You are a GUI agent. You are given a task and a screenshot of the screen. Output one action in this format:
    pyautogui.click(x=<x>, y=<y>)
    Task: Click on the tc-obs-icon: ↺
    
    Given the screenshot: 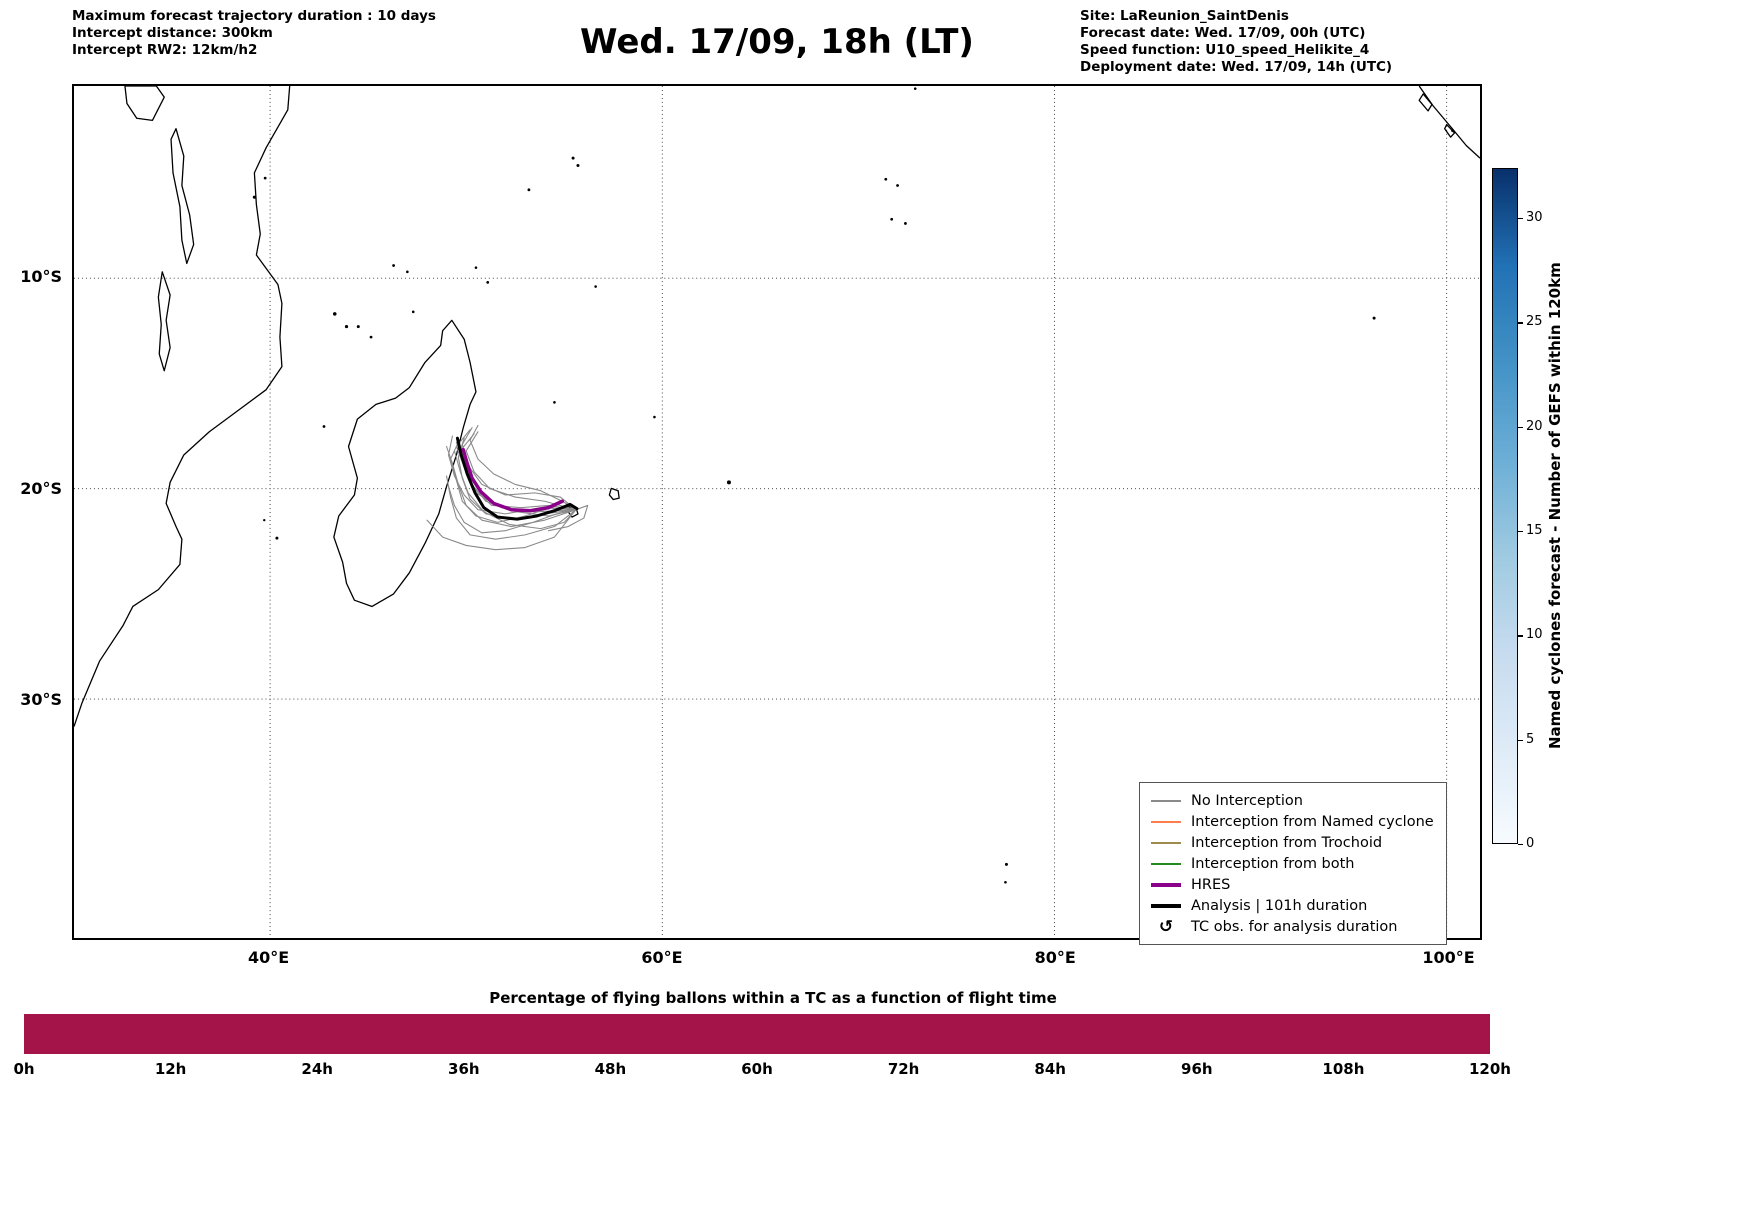 What is the action you would take?
    pyautogui.click(x=1166, y=926)
    